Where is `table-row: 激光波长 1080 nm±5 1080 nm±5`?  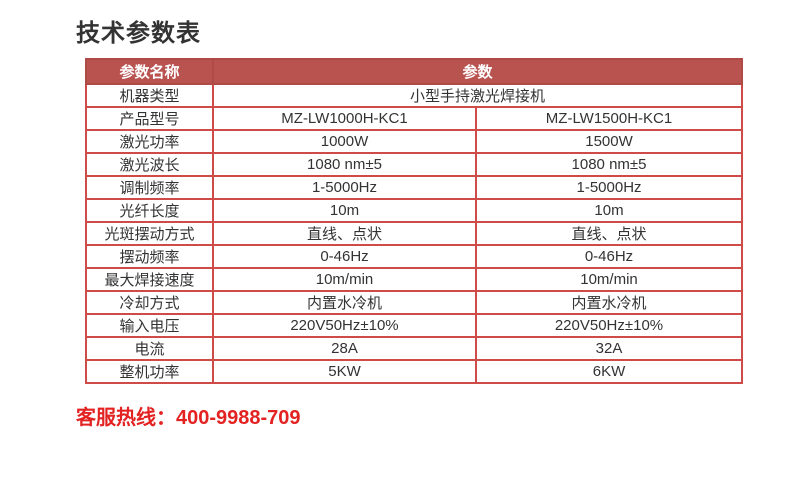 table-row: 激光波长 1080 nm±5 1080 nm±5 is located at coordinates (414, 164).